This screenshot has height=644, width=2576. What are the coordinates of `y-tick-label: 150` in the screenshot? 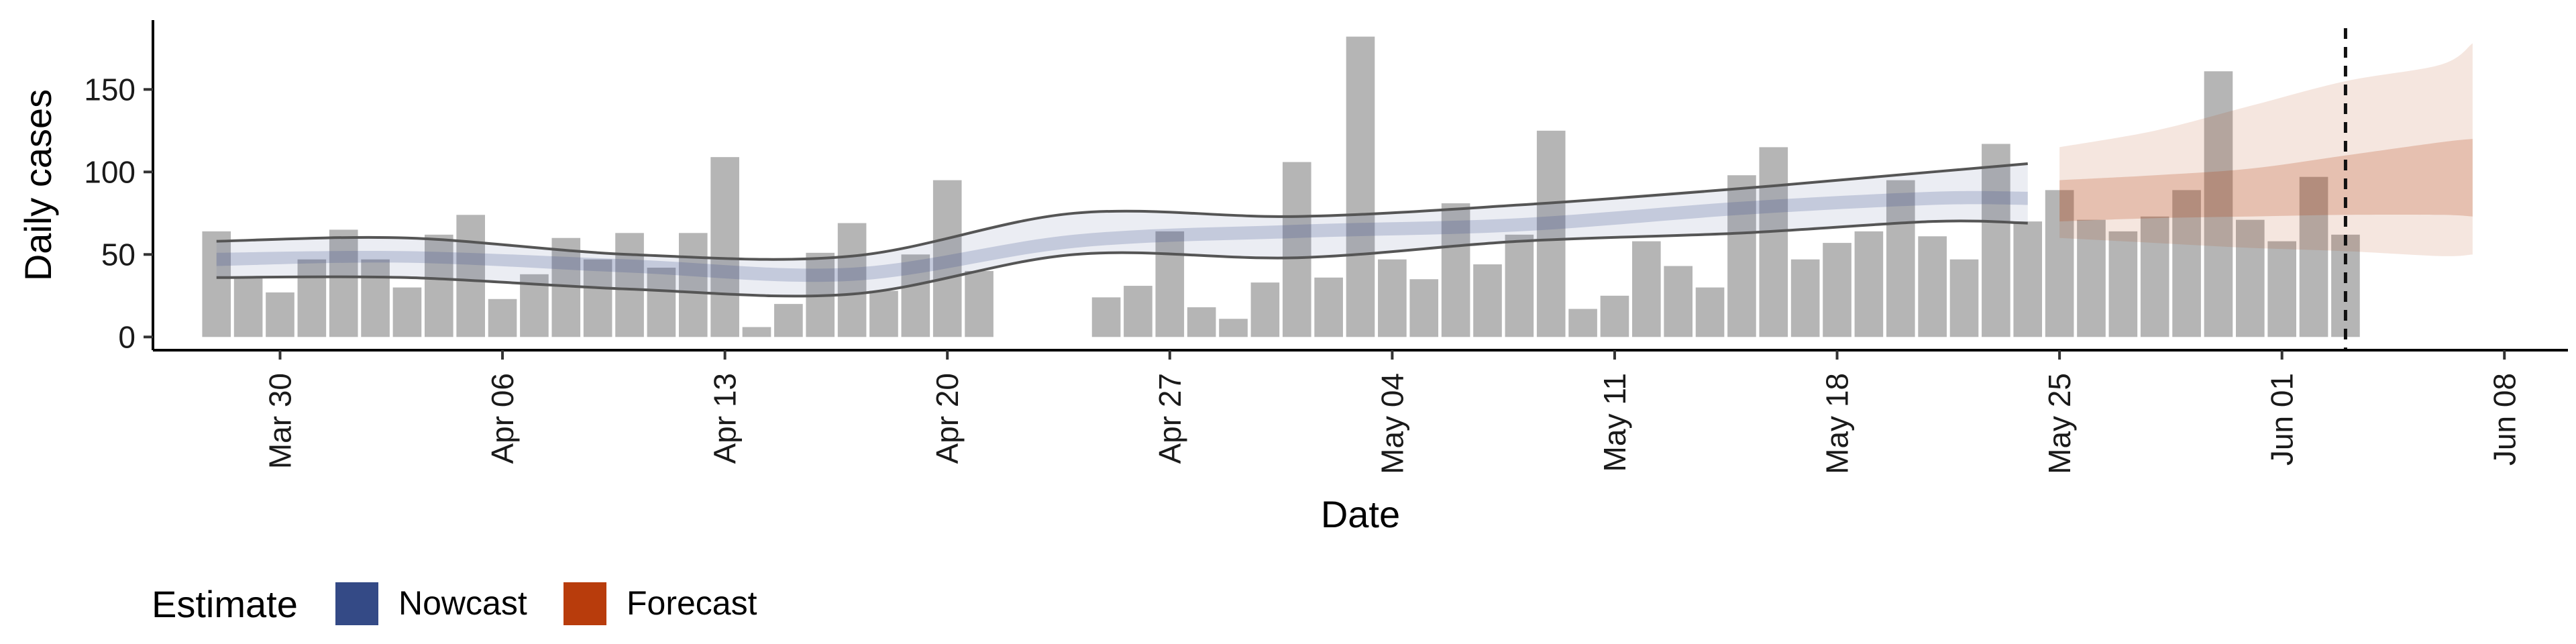 It's located at (110, 89).